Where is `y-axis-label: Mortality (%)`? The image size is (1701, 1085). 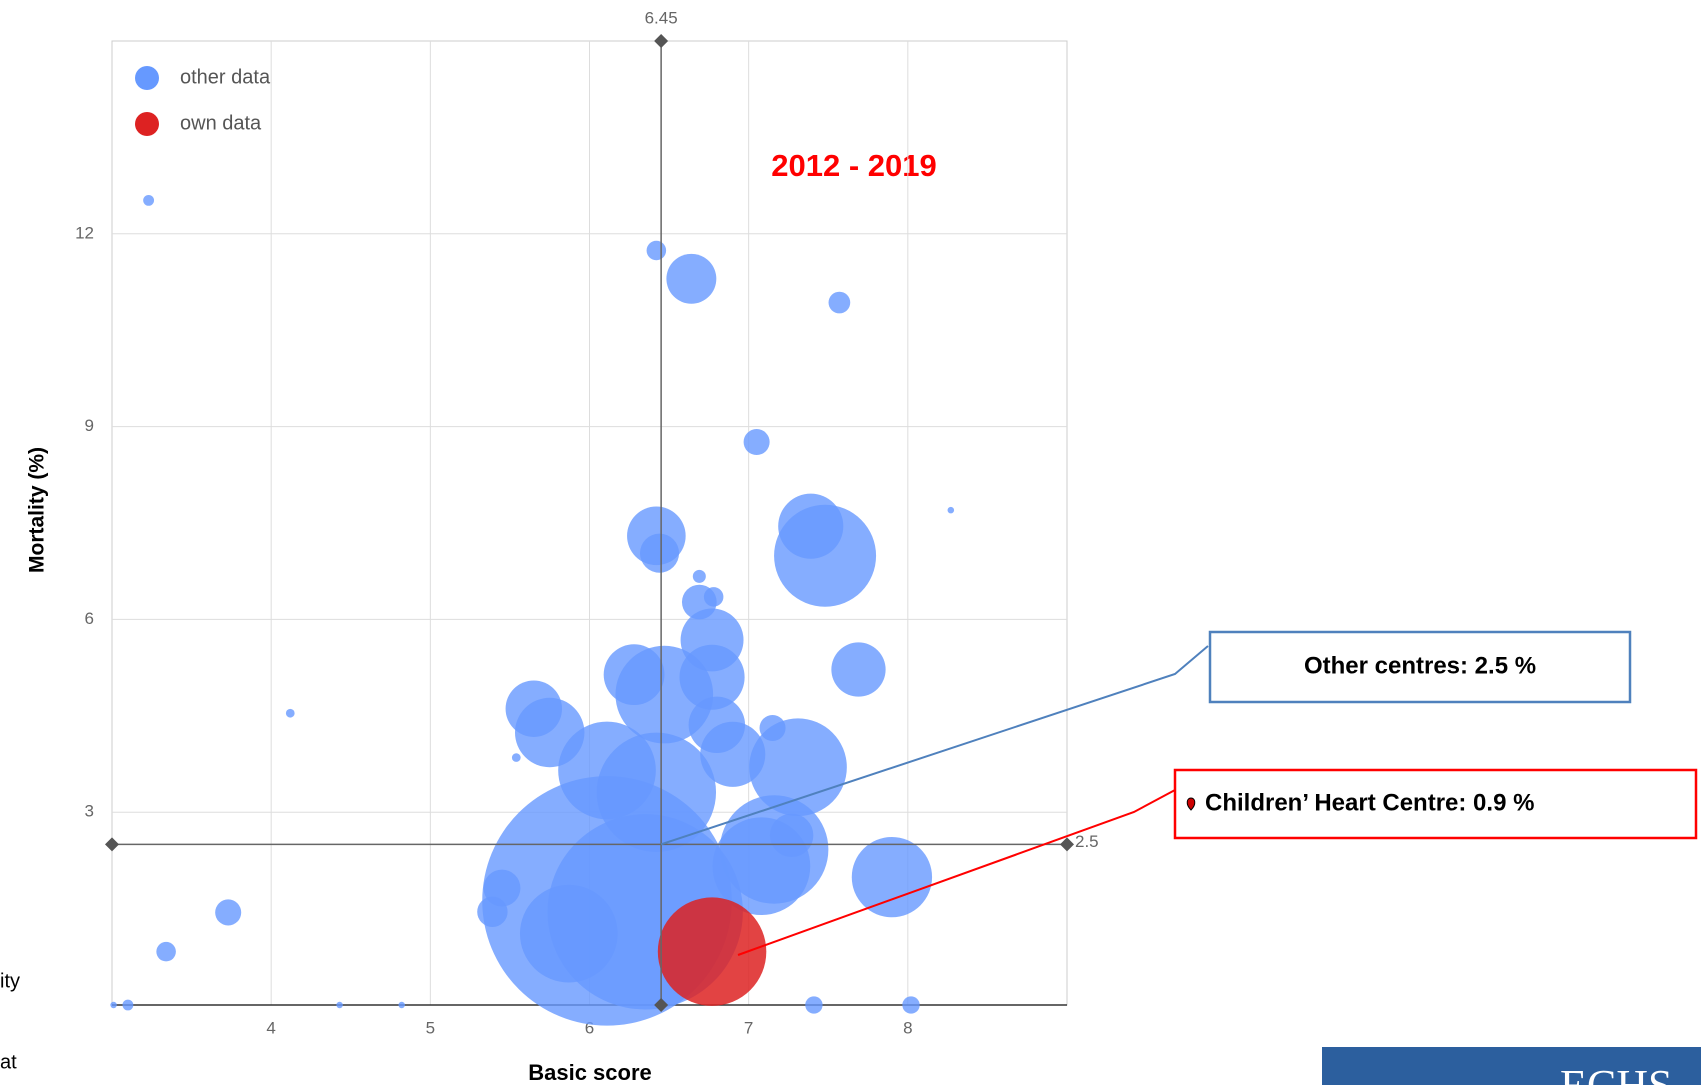 y-axis-label: Mortality (%) is located at coordinates (37, 510).